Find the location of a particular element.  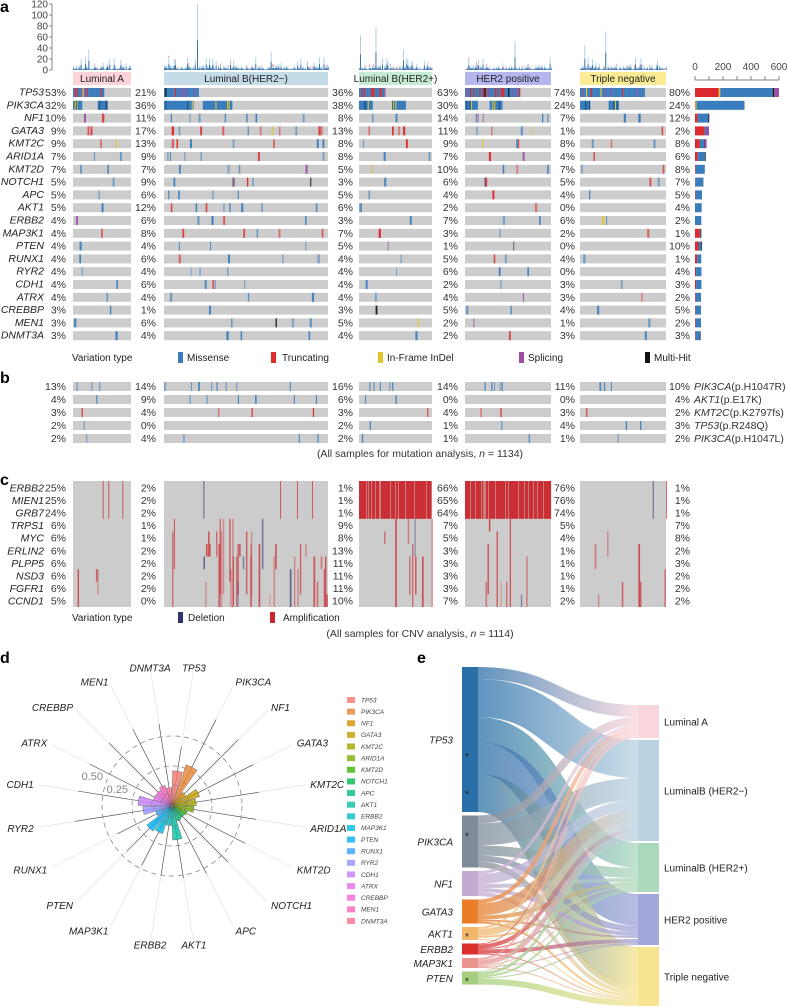

overall-count-bar-missense is located at coordinates (699, 284).